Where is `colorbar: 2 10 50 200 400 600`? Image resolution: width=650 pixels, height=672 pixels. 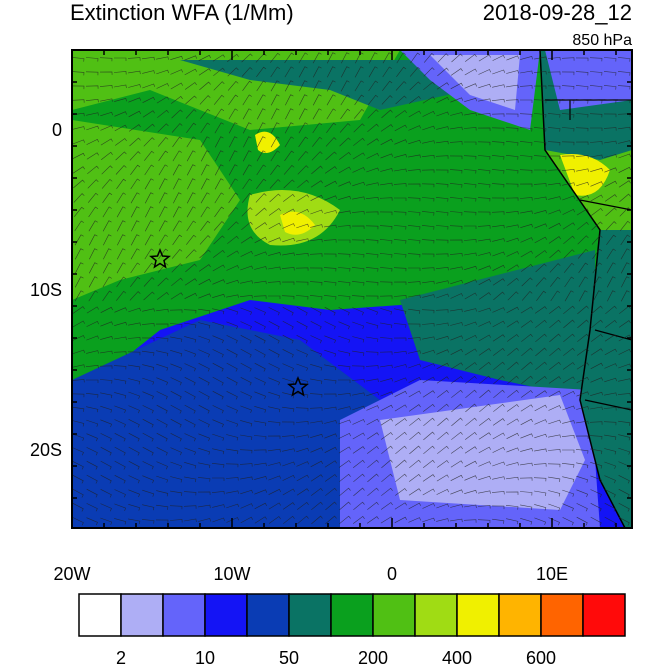
colorbar: 2 10 50 200 400 600 is located at coordinates (352, 630).